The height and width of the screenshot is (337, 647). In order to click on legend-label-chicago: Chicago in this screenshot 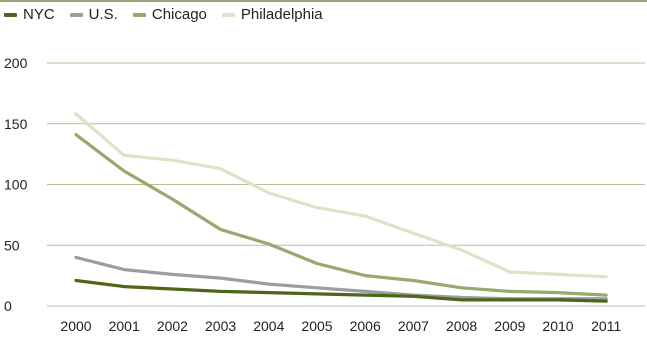, I will do `click(179, 14)`.